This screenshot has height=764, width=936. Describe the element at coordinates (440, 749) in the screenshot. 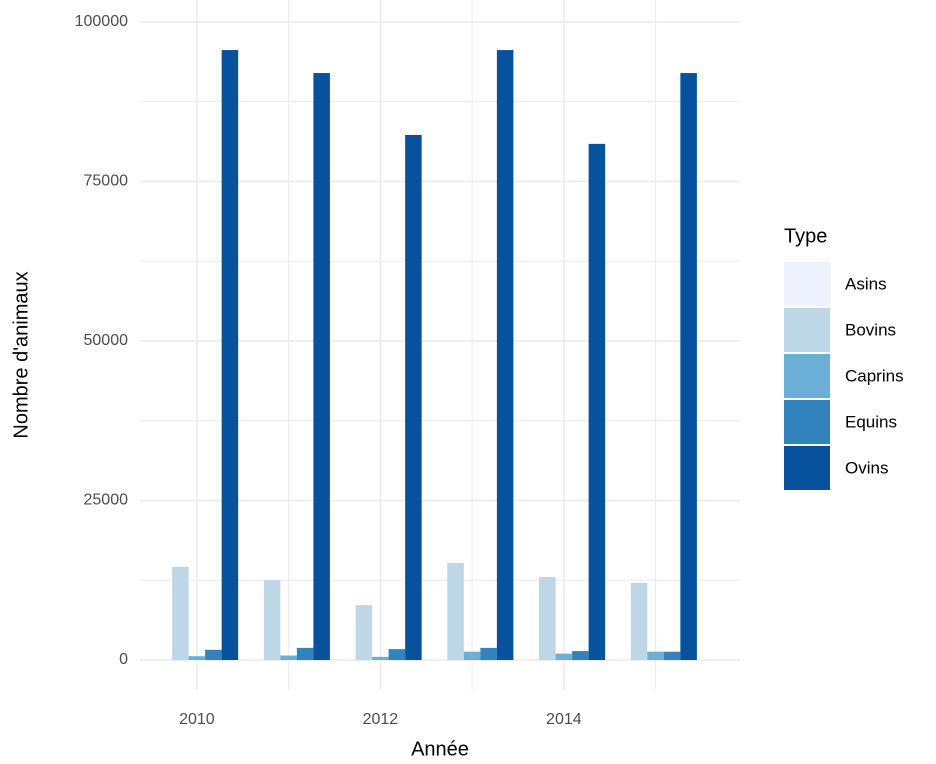

I see `x-axis-title: Année` at that location.